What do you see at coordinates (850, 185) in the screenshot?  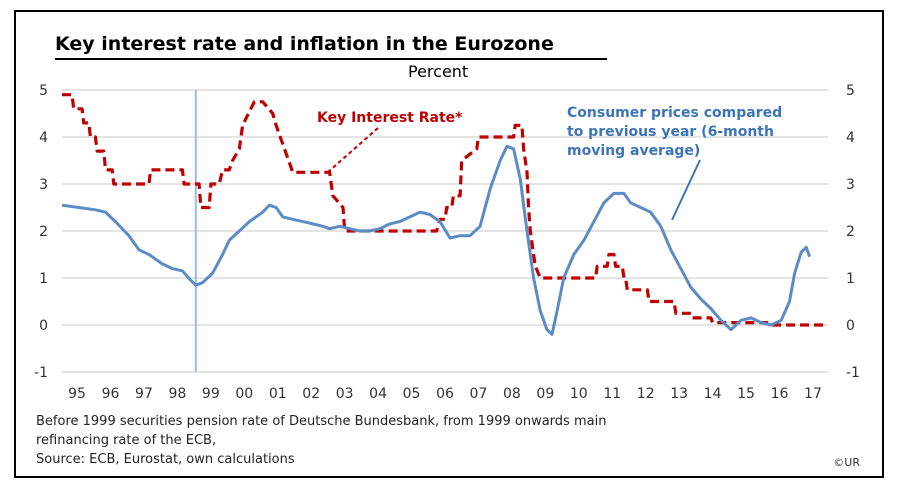 I see `y-tick-right-3: 3` at bounding box center [850, 185].